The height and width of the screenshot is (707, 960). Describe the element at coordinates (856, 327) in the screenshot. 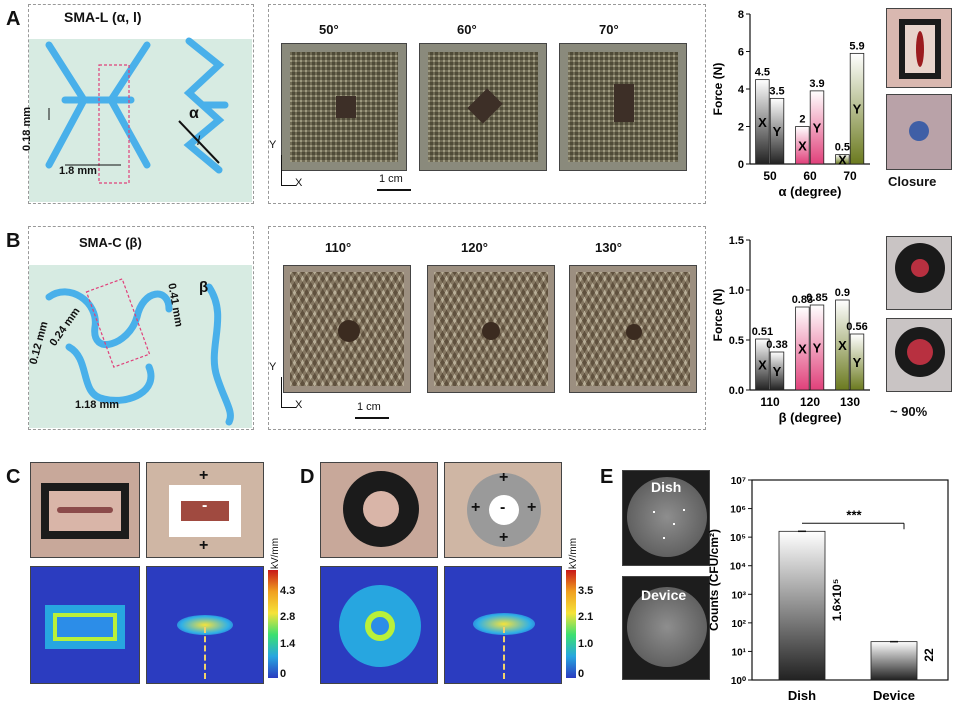

I see `data-label: 0.56` at that location.